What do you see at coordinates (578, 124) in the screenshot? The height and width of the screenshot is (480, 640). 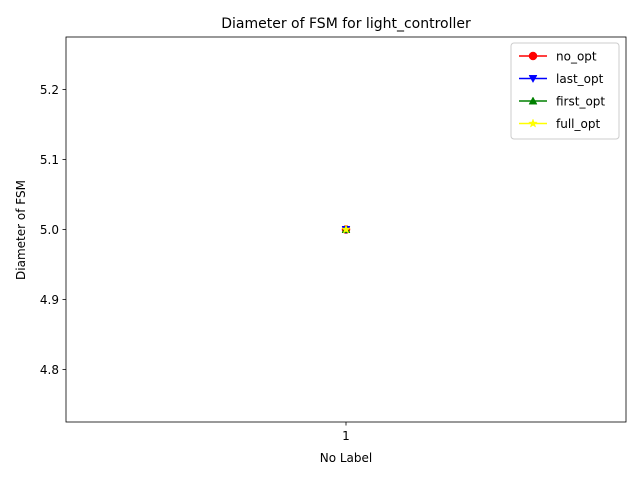 I see `legend-label: full_opt` at bounding box center [578, 124].